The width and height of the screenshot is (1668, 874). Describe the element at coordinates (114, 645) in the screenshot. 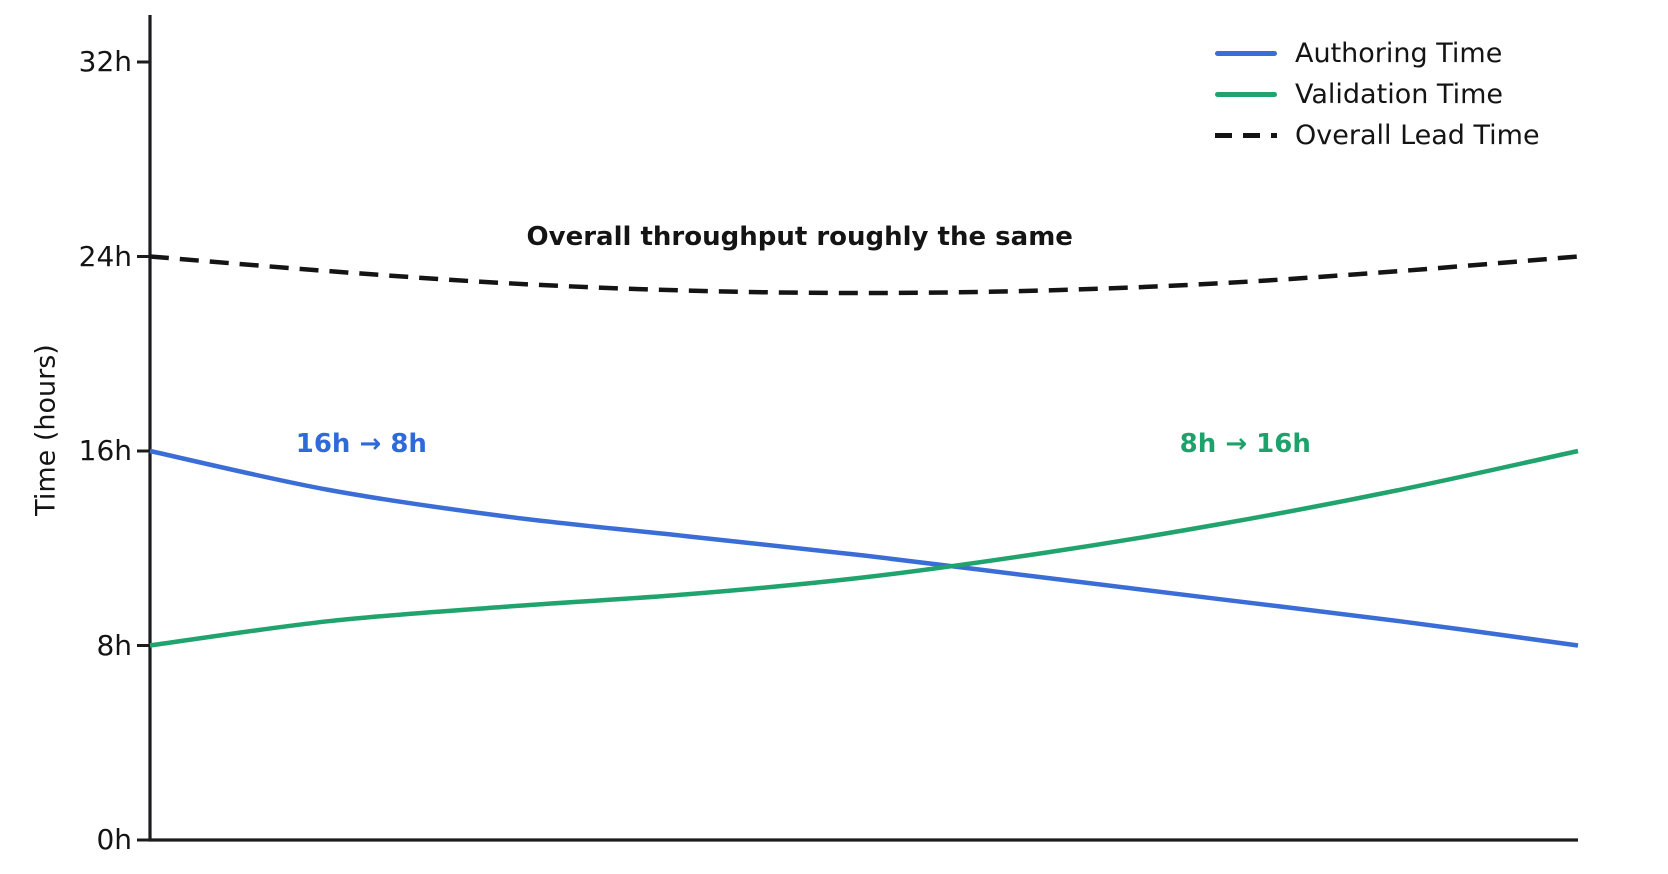

I see `y-tick-label: 8h` at that location.